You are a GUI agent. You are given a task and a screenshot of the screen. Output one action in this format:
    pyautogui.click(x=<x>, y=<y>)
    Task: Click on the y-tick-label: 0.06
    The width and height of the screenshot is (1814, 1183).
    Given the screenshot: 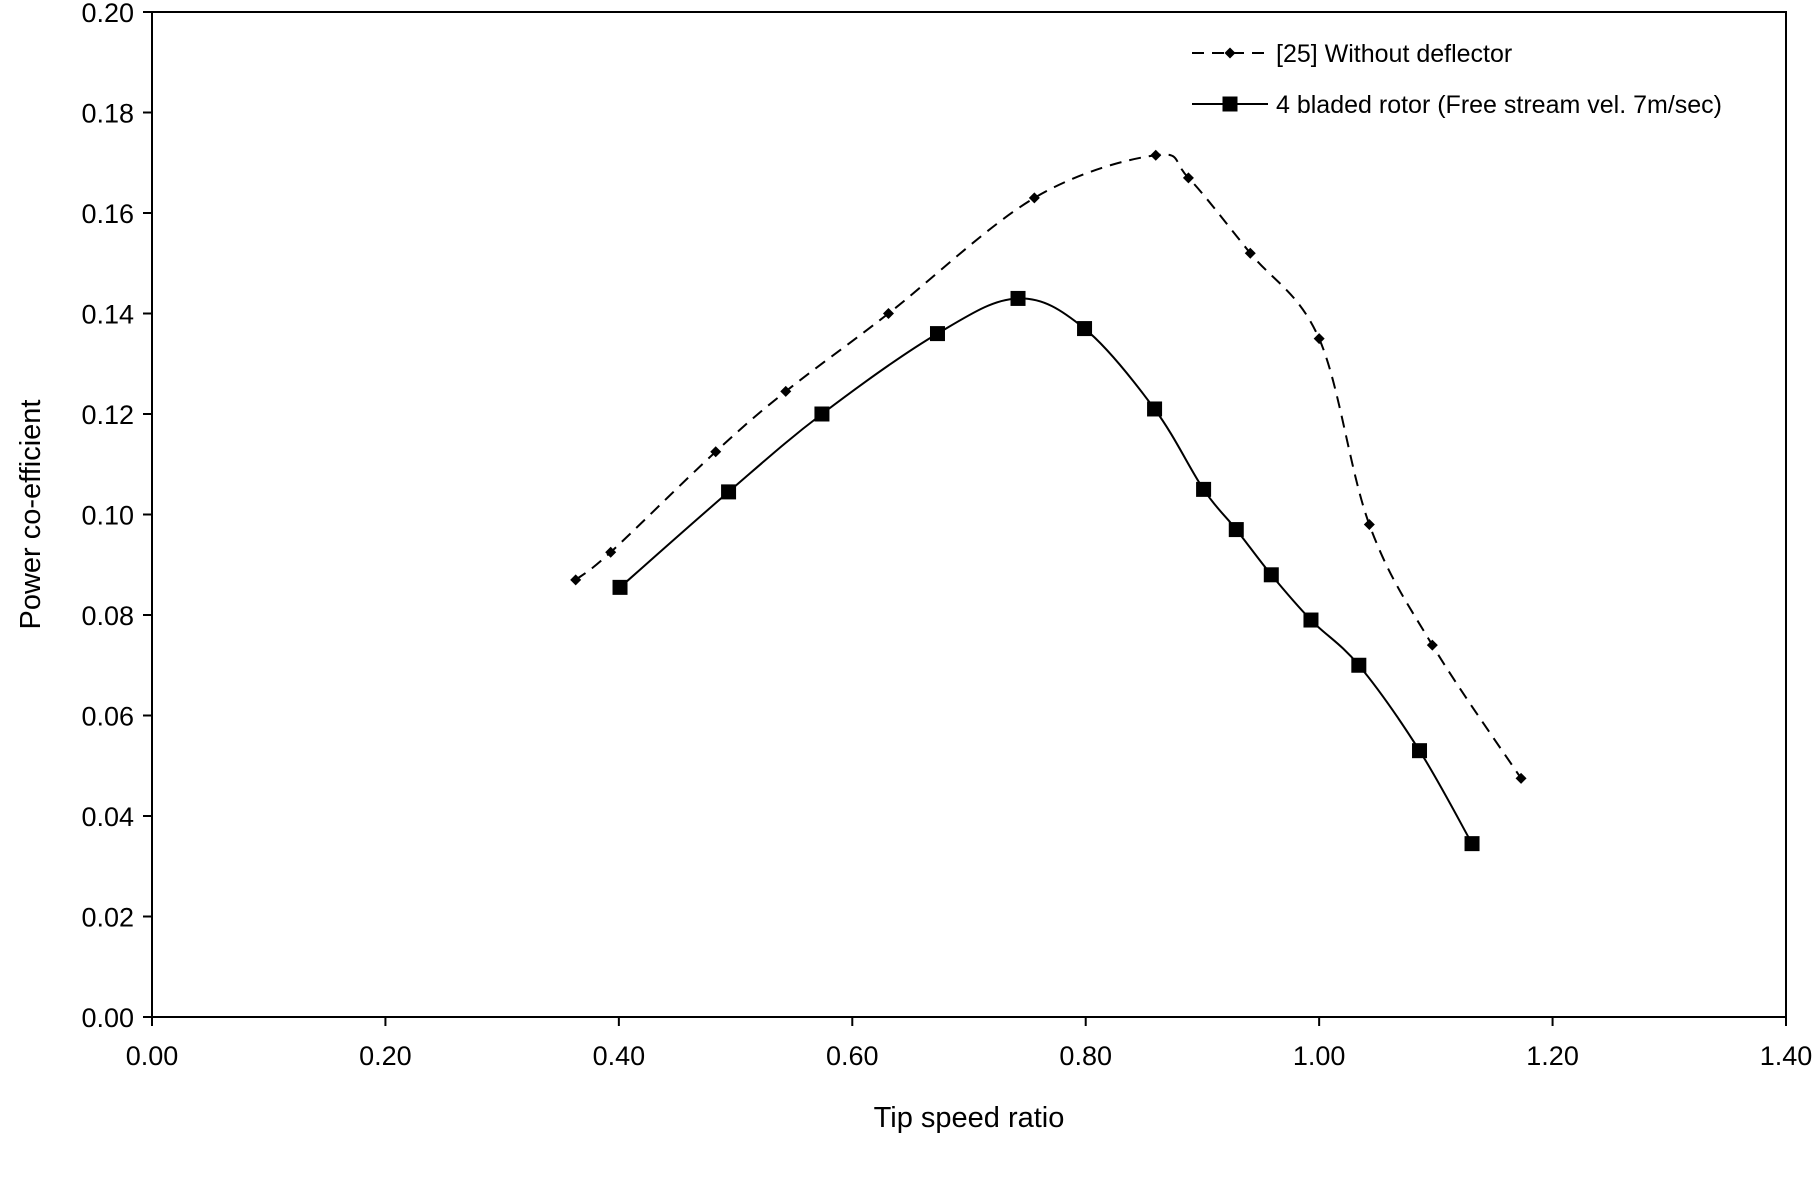 What is the action you would take?
    pyautogui.click(x=107, y=717)
    